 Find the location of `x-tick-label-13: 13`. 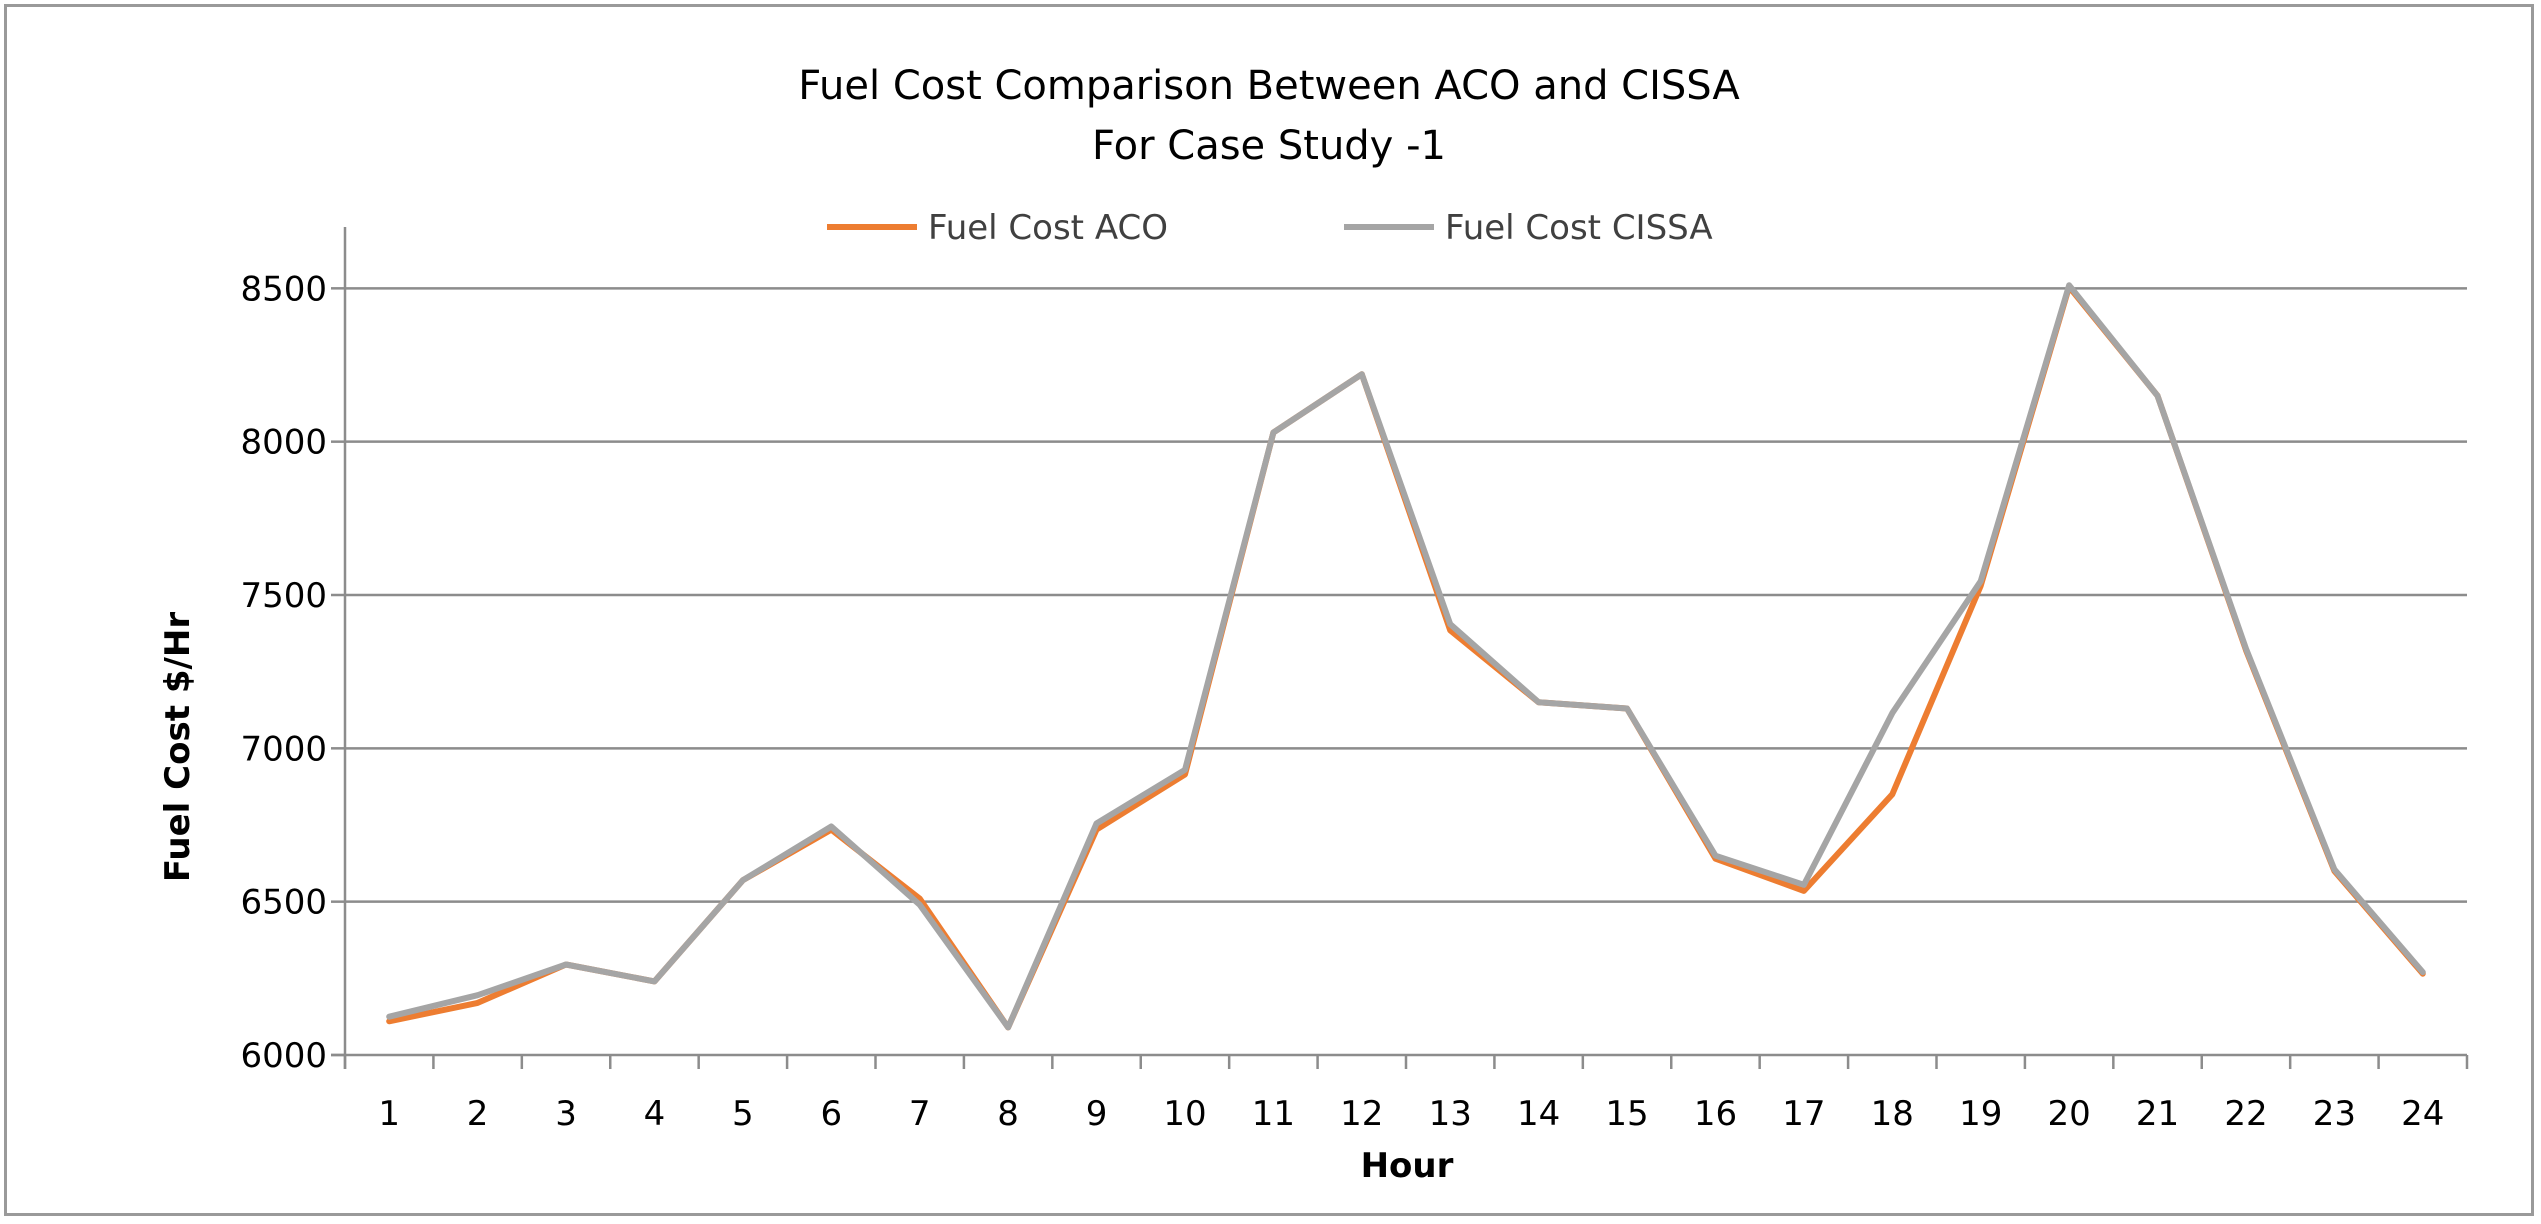

x-tick-label-13: 13 is located at coordinates (1450, 1114).